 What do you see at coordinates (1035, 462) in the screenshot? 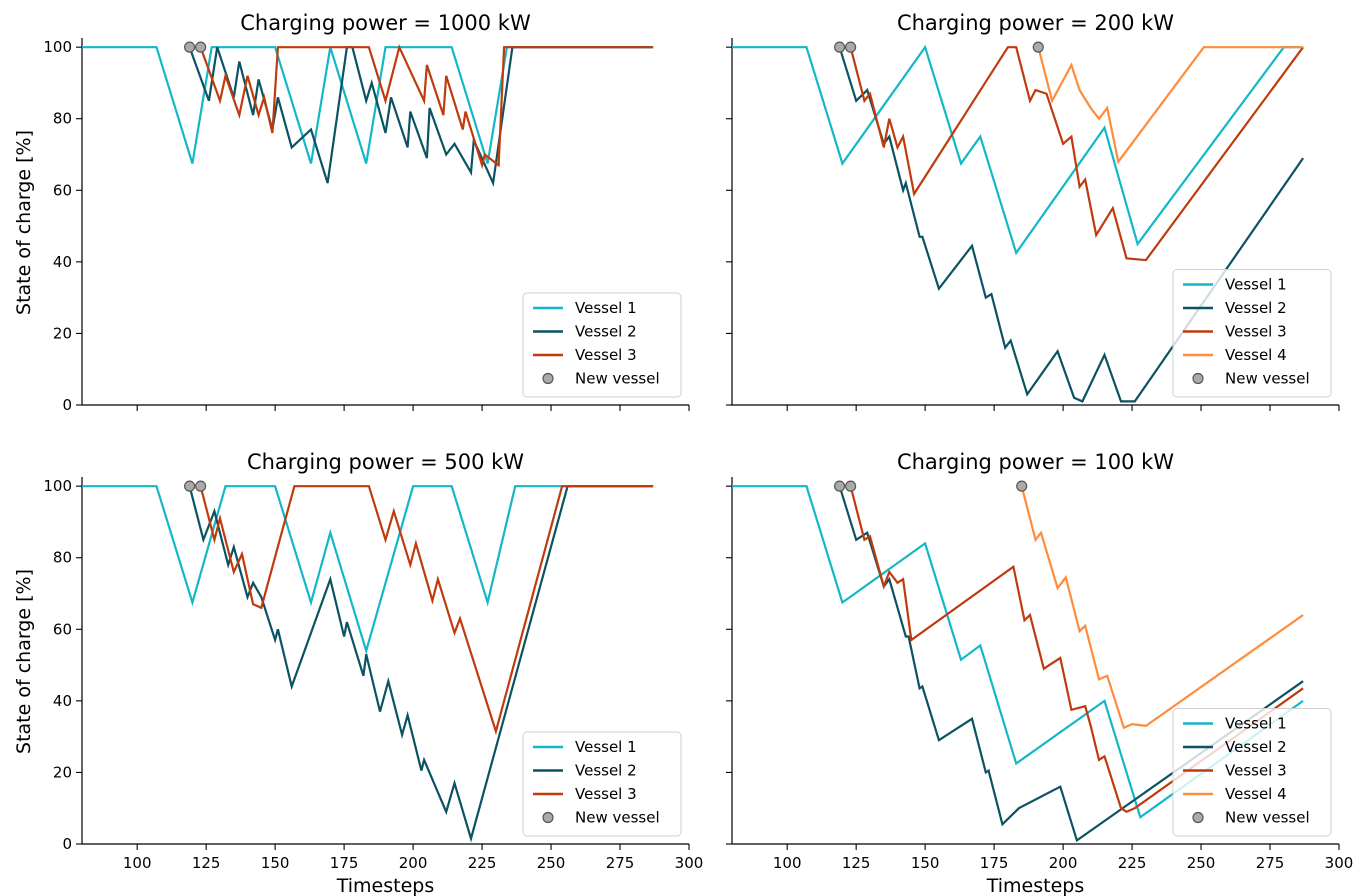
I see `chart-title: Charging power = 100 kW` at bounding box center [1035, 462].